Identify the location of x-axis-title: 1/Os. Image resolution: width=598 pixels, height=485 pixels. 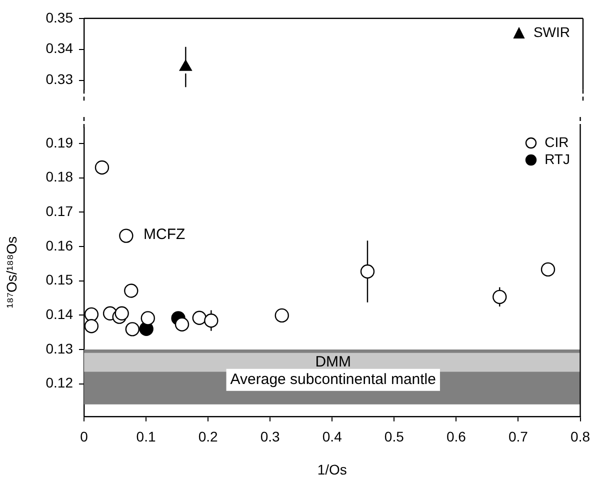
(332, 469).